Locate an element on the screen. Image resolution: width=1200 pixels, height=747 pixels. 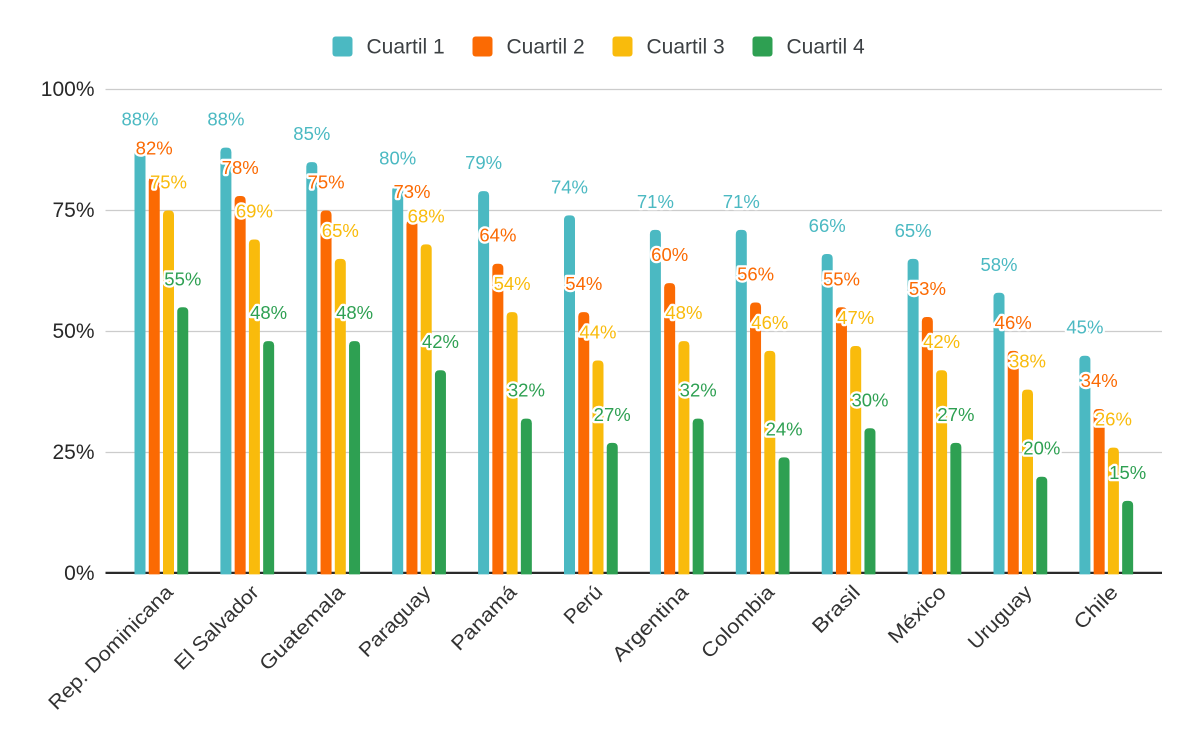
svg-text: 69% is located at coordinates (254, 211).